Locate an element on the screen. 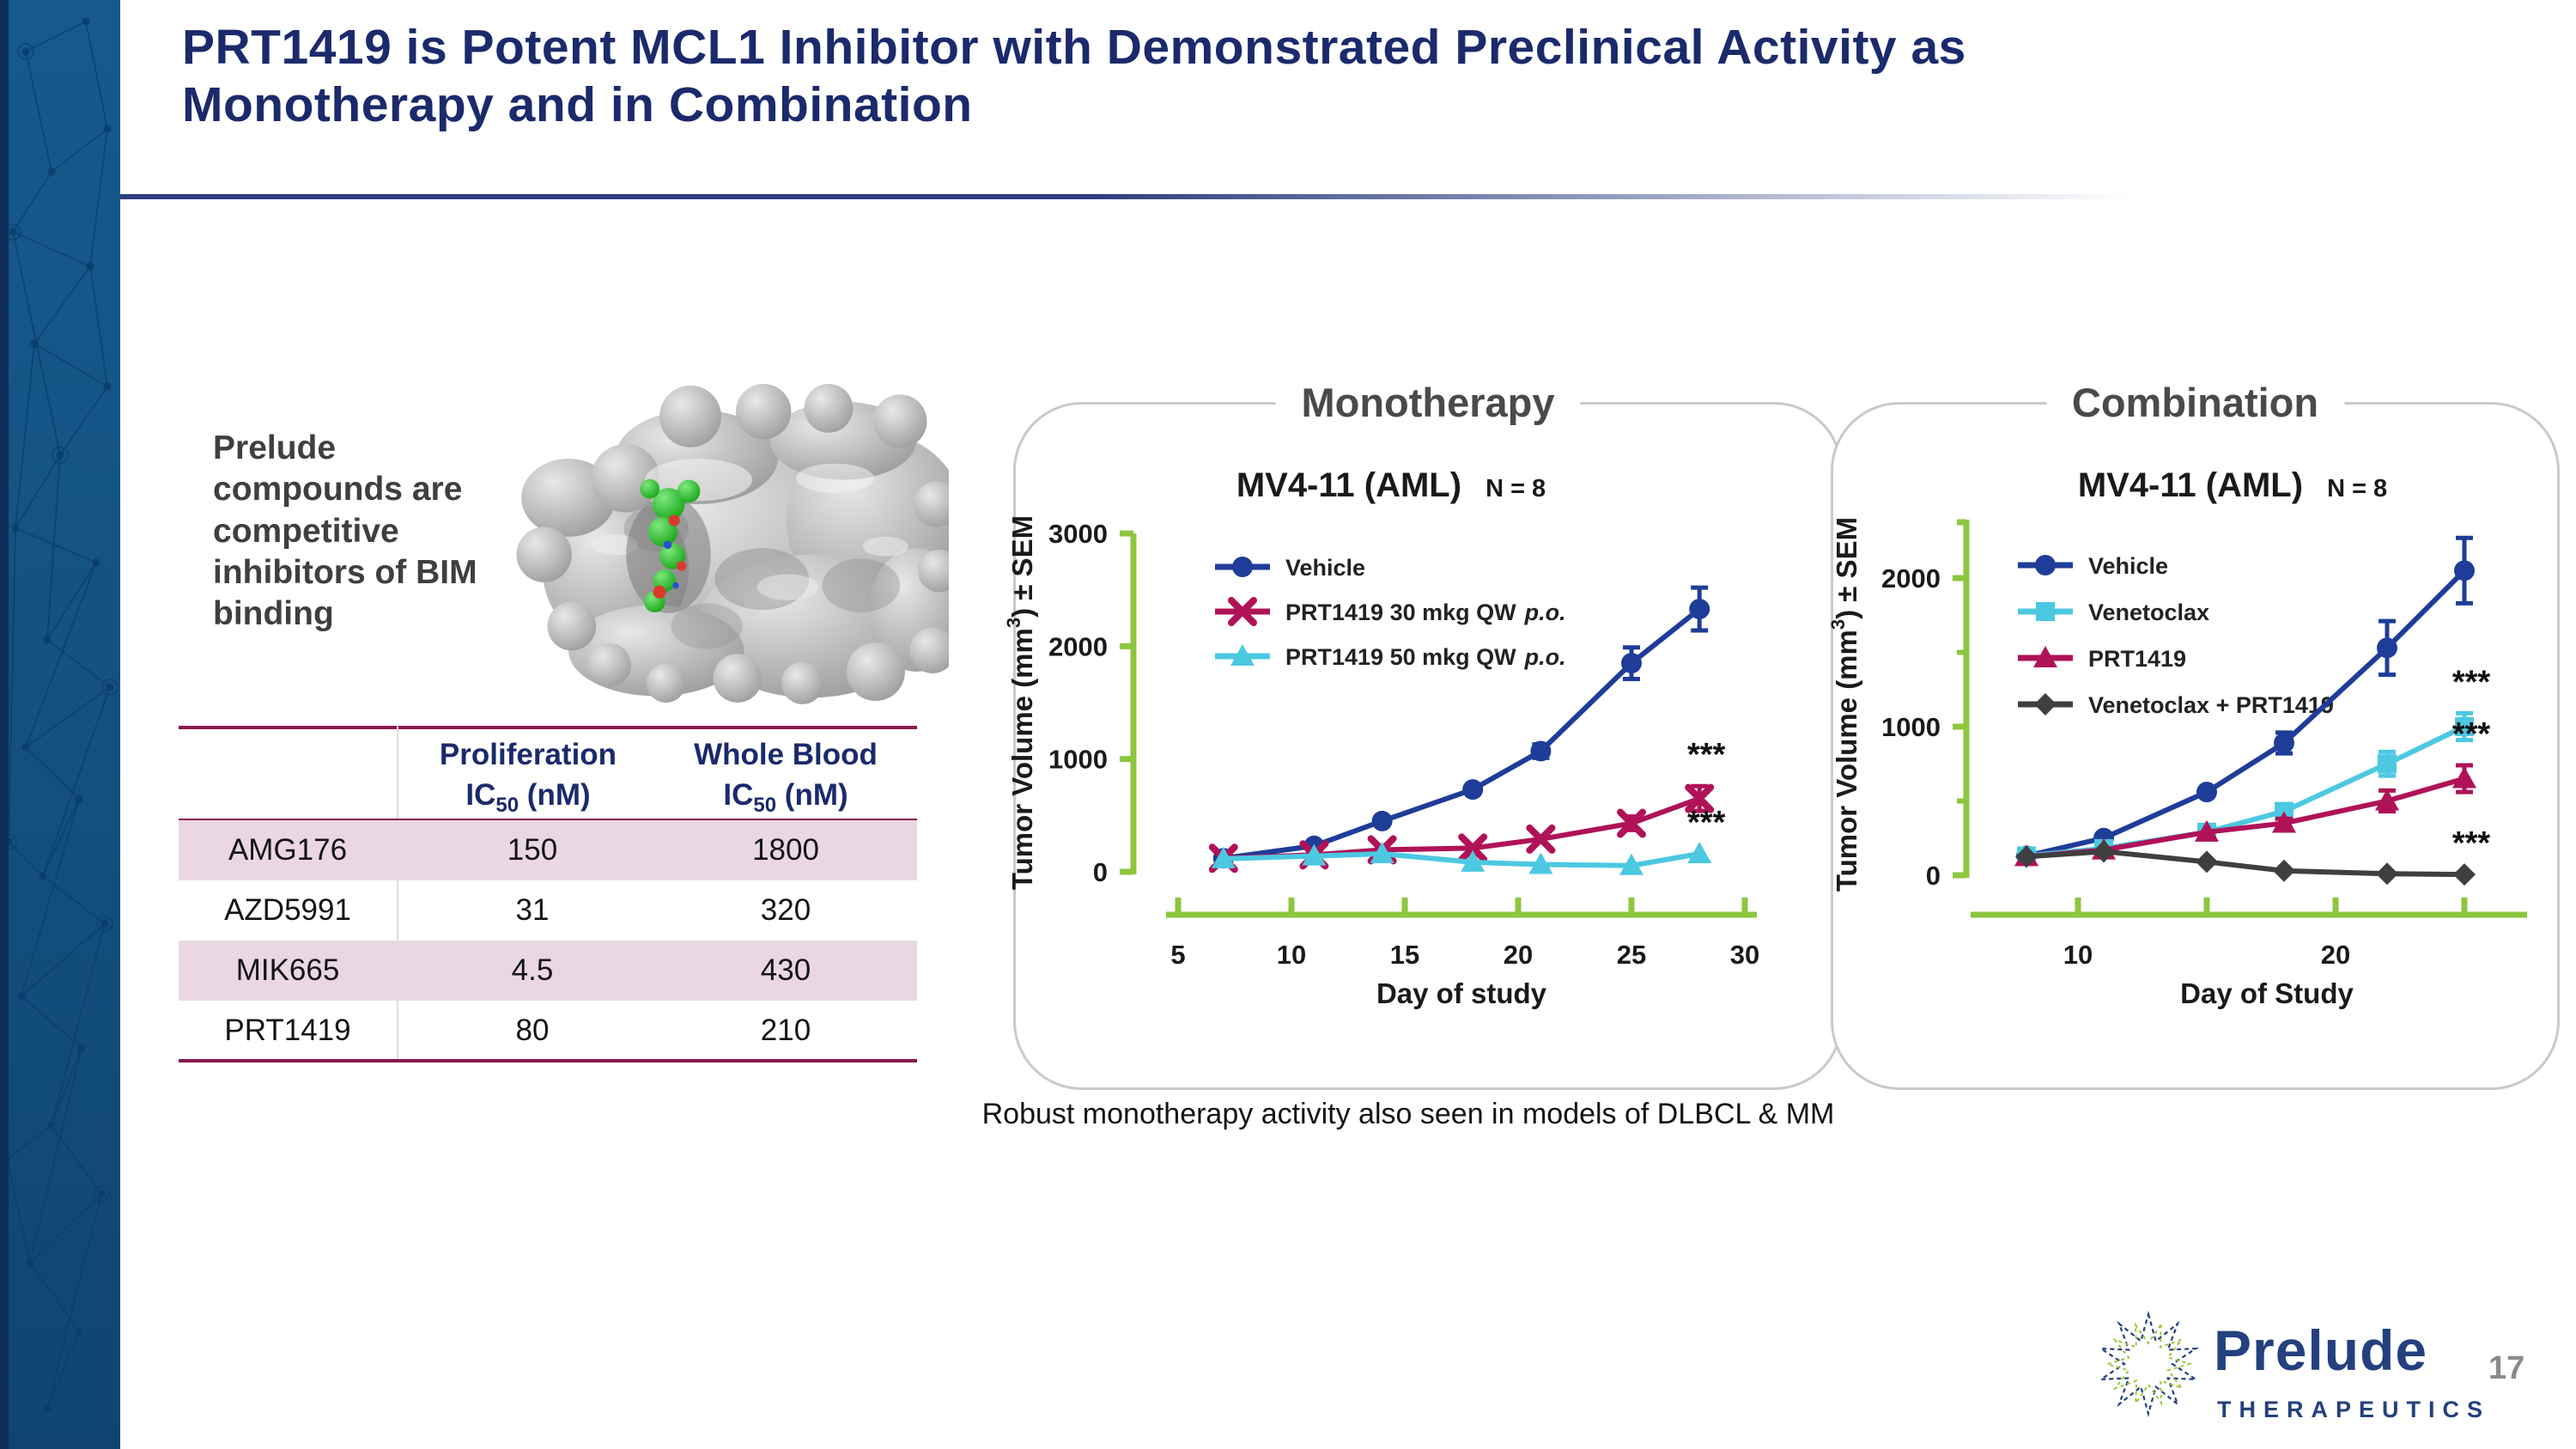 The width and height of the screenshot is (2576, 1449). band-edge-strip is located at coordinates (4, 724).